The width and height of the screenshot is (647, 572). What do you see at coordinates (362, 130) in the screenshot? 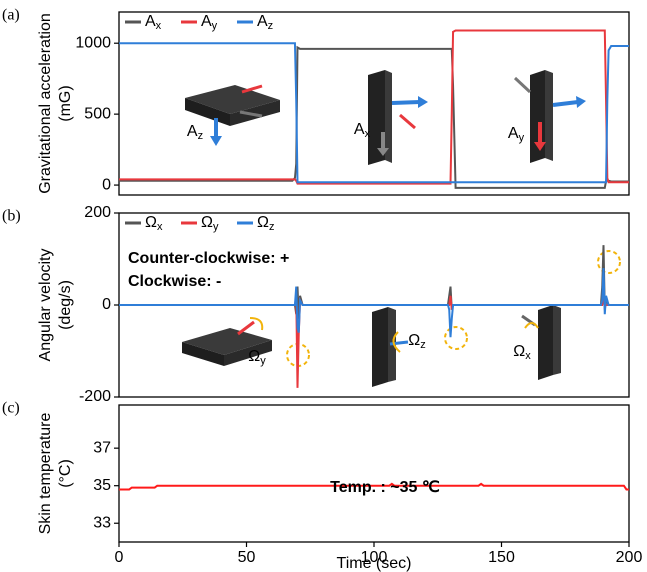
I see `annotation: Ax` at bounding box center [362, 130].